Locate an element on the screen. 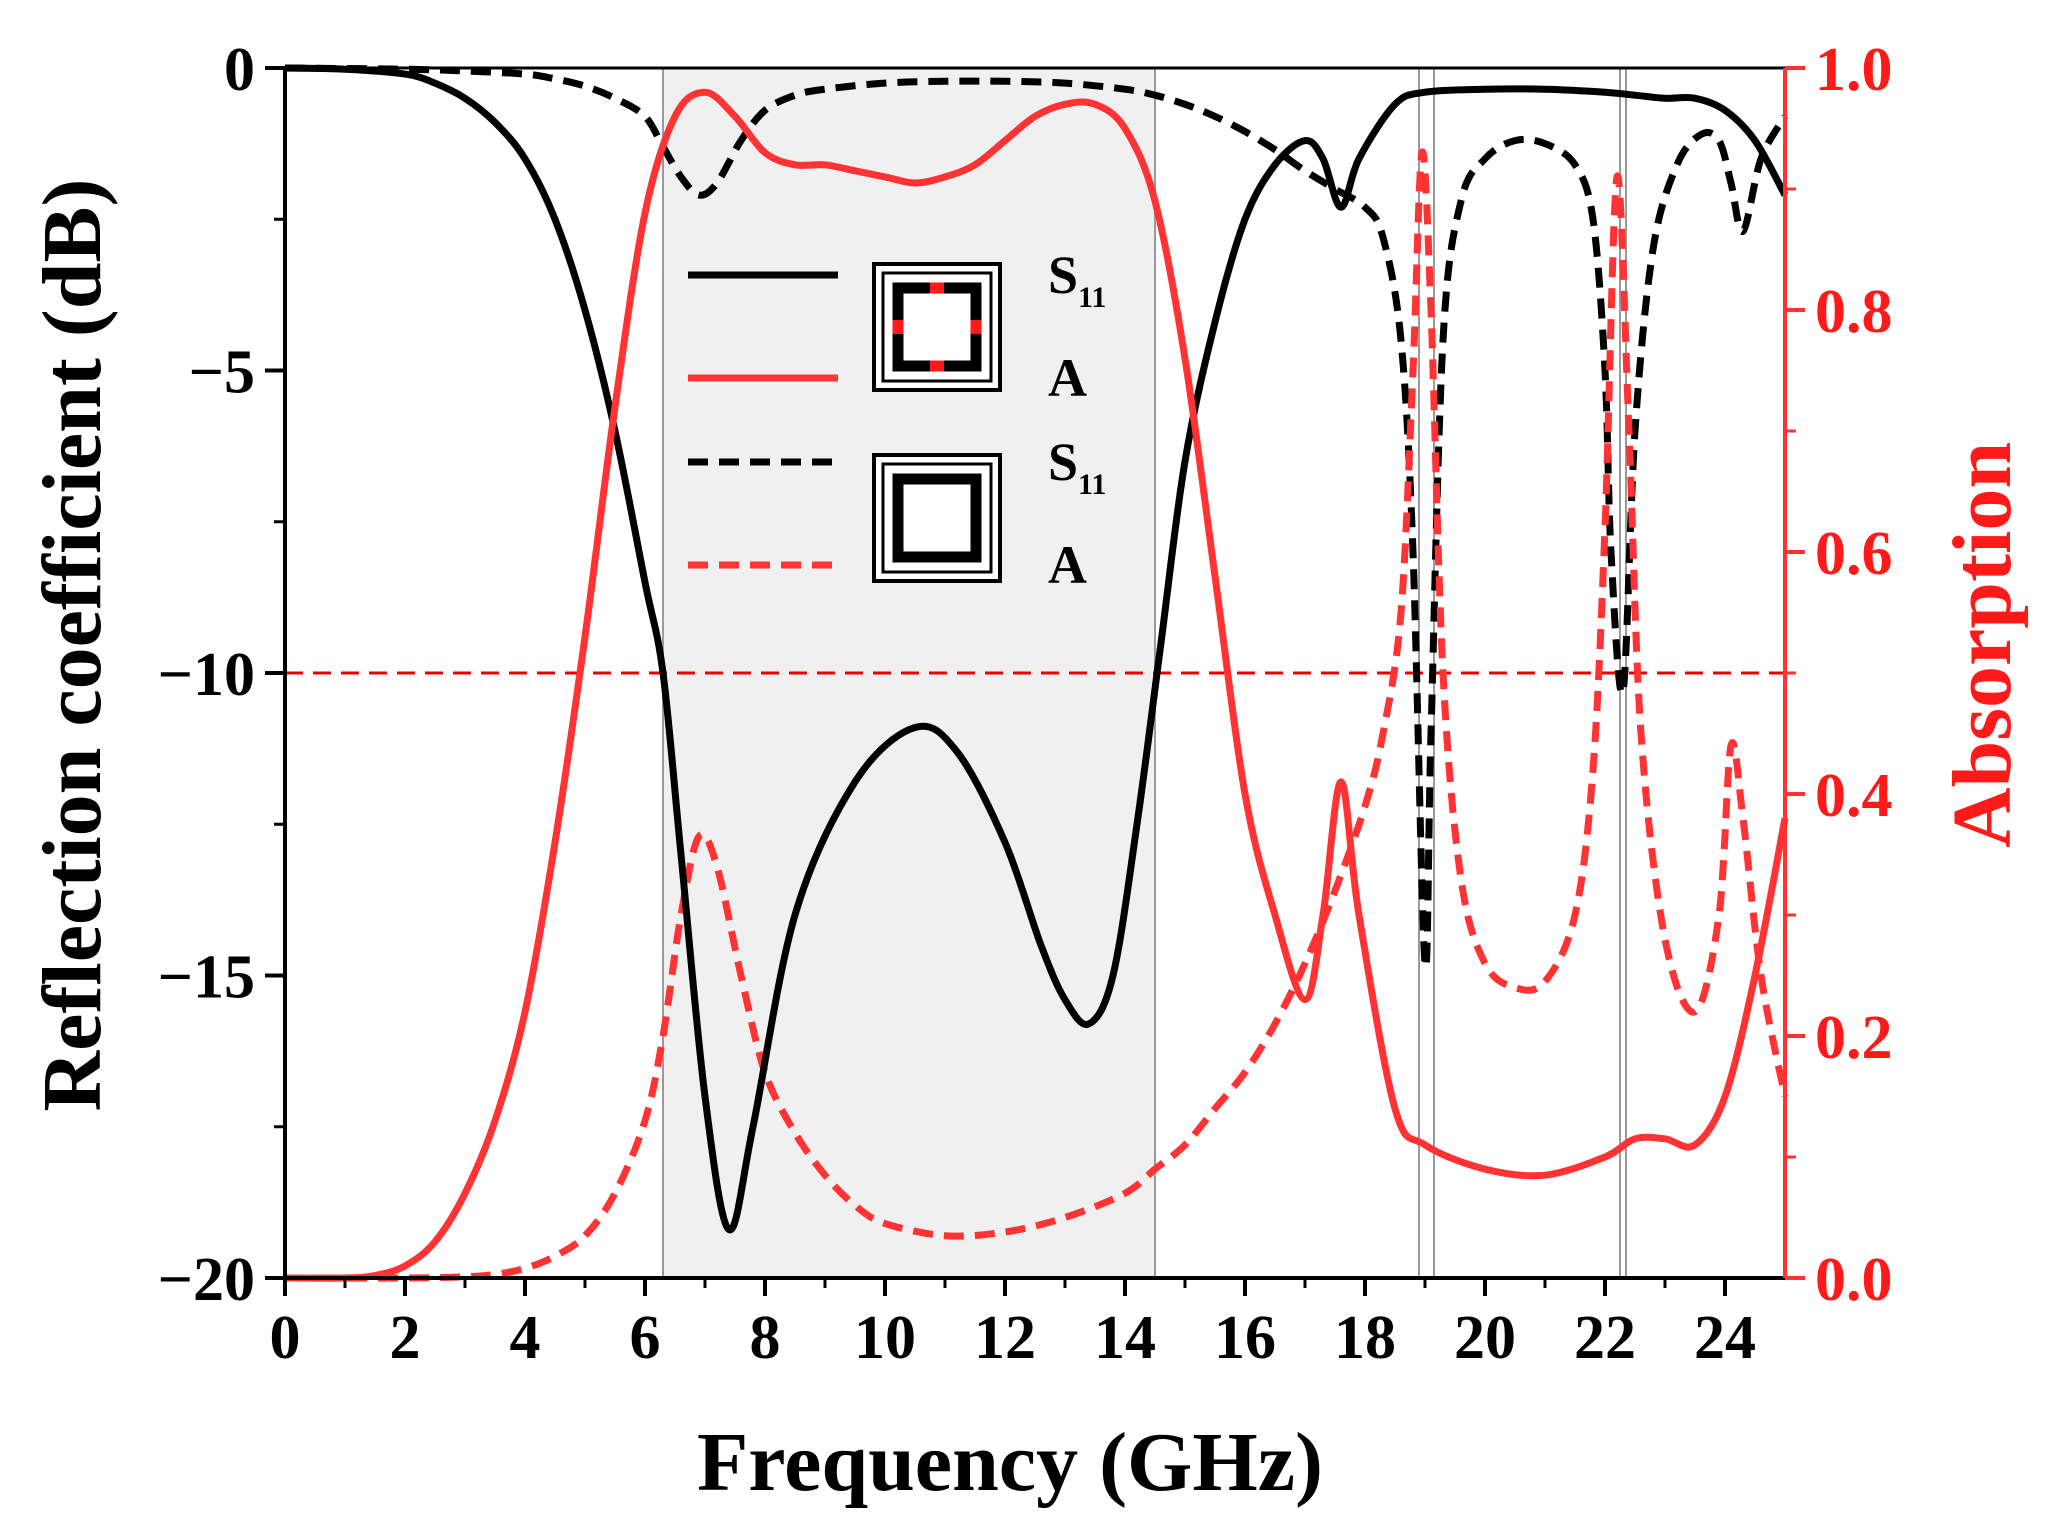 Image resolution: width=2051 pixels, height=1519 pixels. x-tick-label-0: 0 is located at coordinates (285, 1338).